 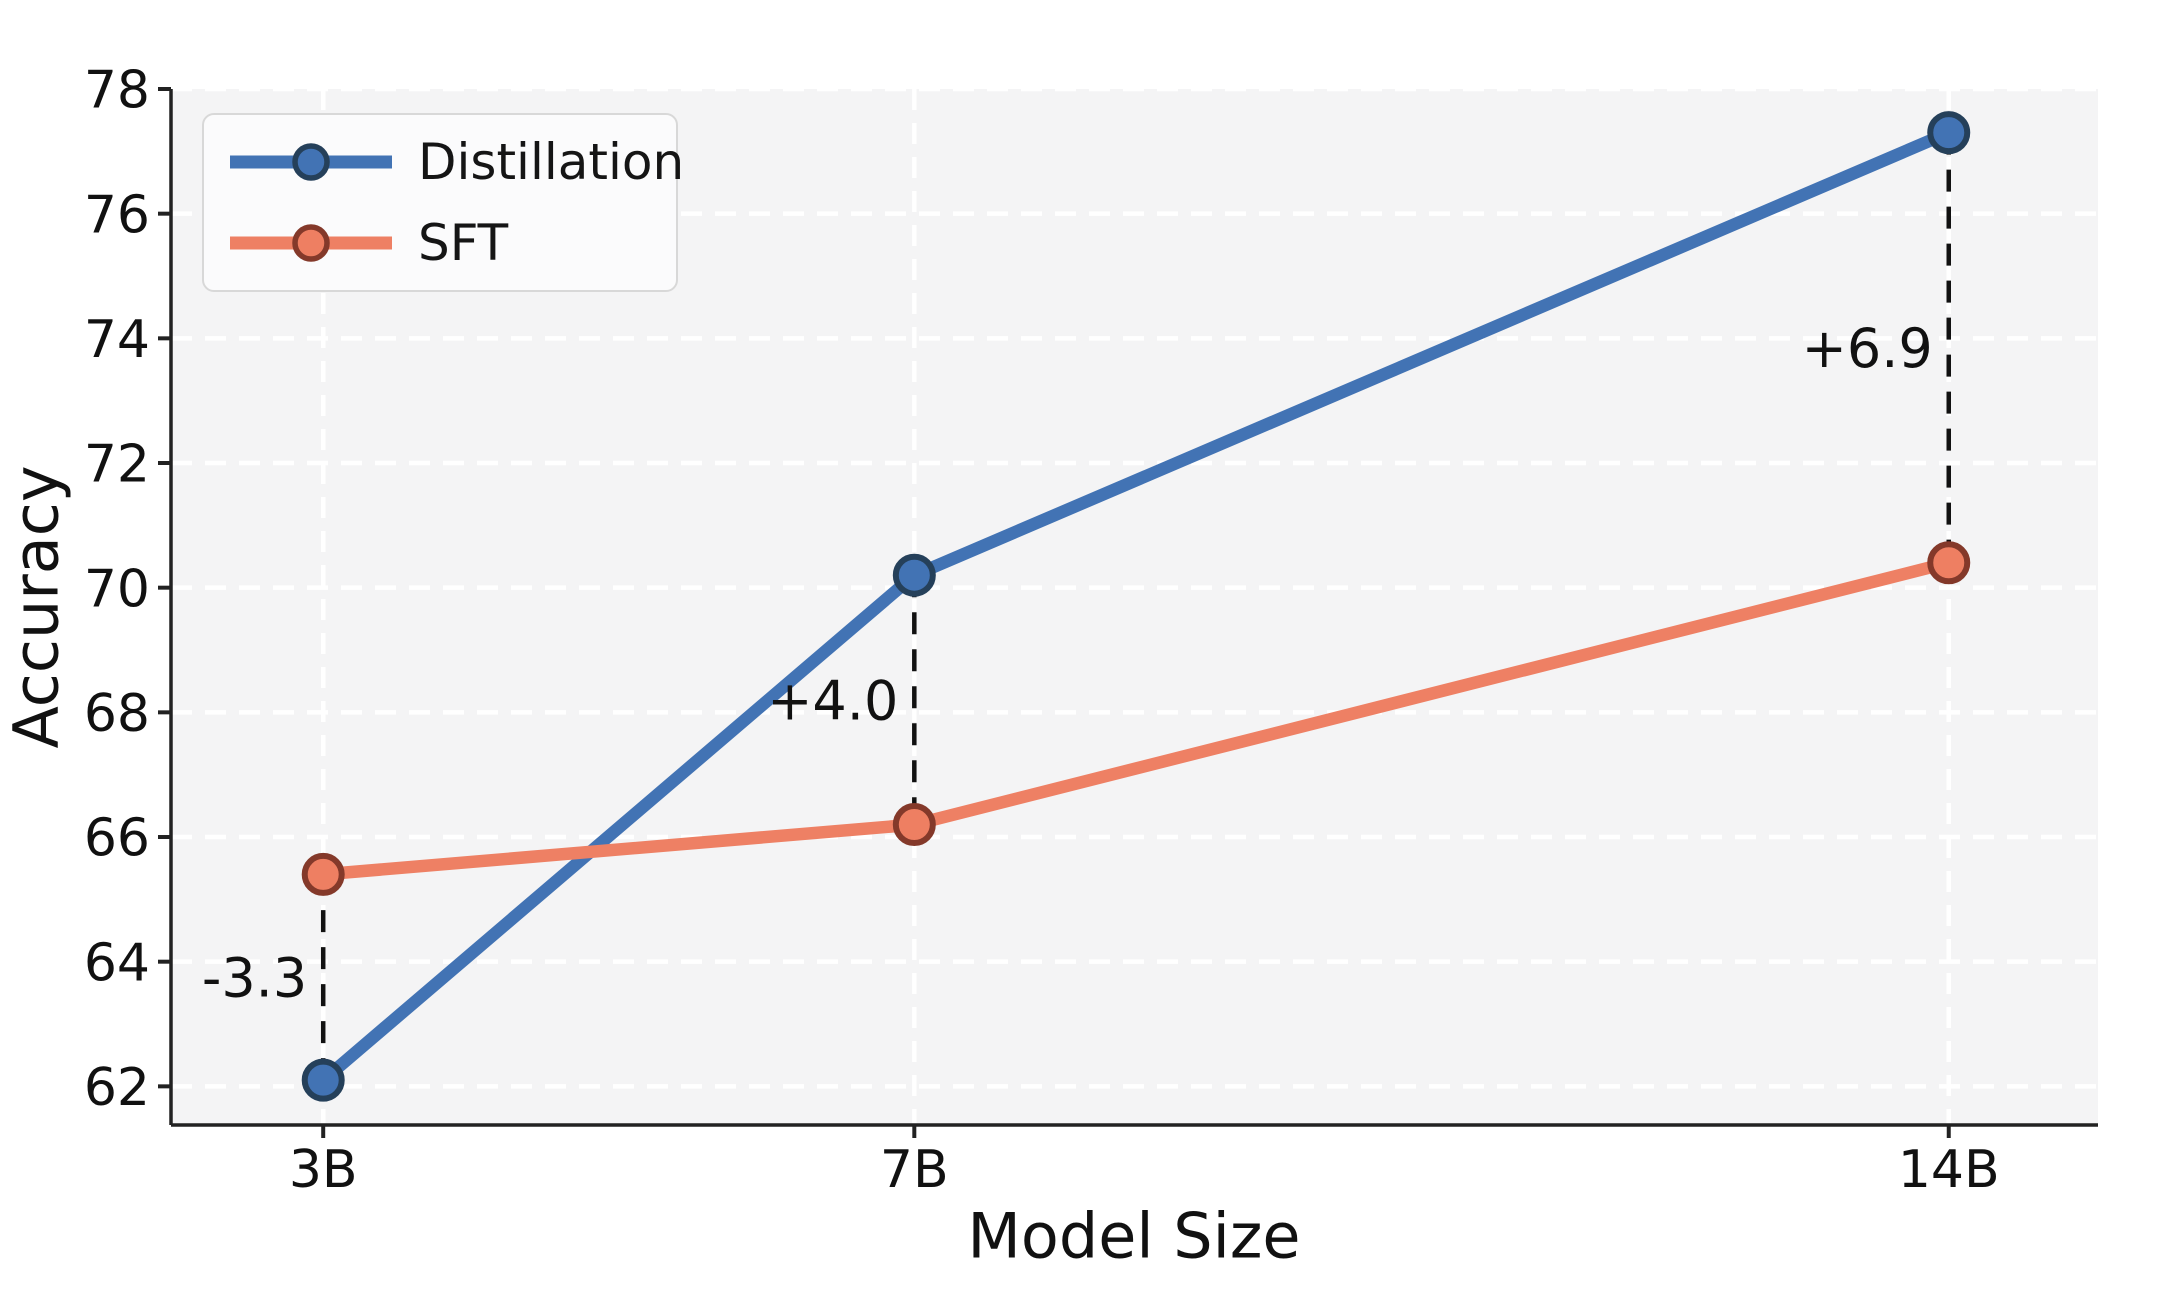 I want to click on legend-item-distillation: Distillation, so click(x=455, y=162).